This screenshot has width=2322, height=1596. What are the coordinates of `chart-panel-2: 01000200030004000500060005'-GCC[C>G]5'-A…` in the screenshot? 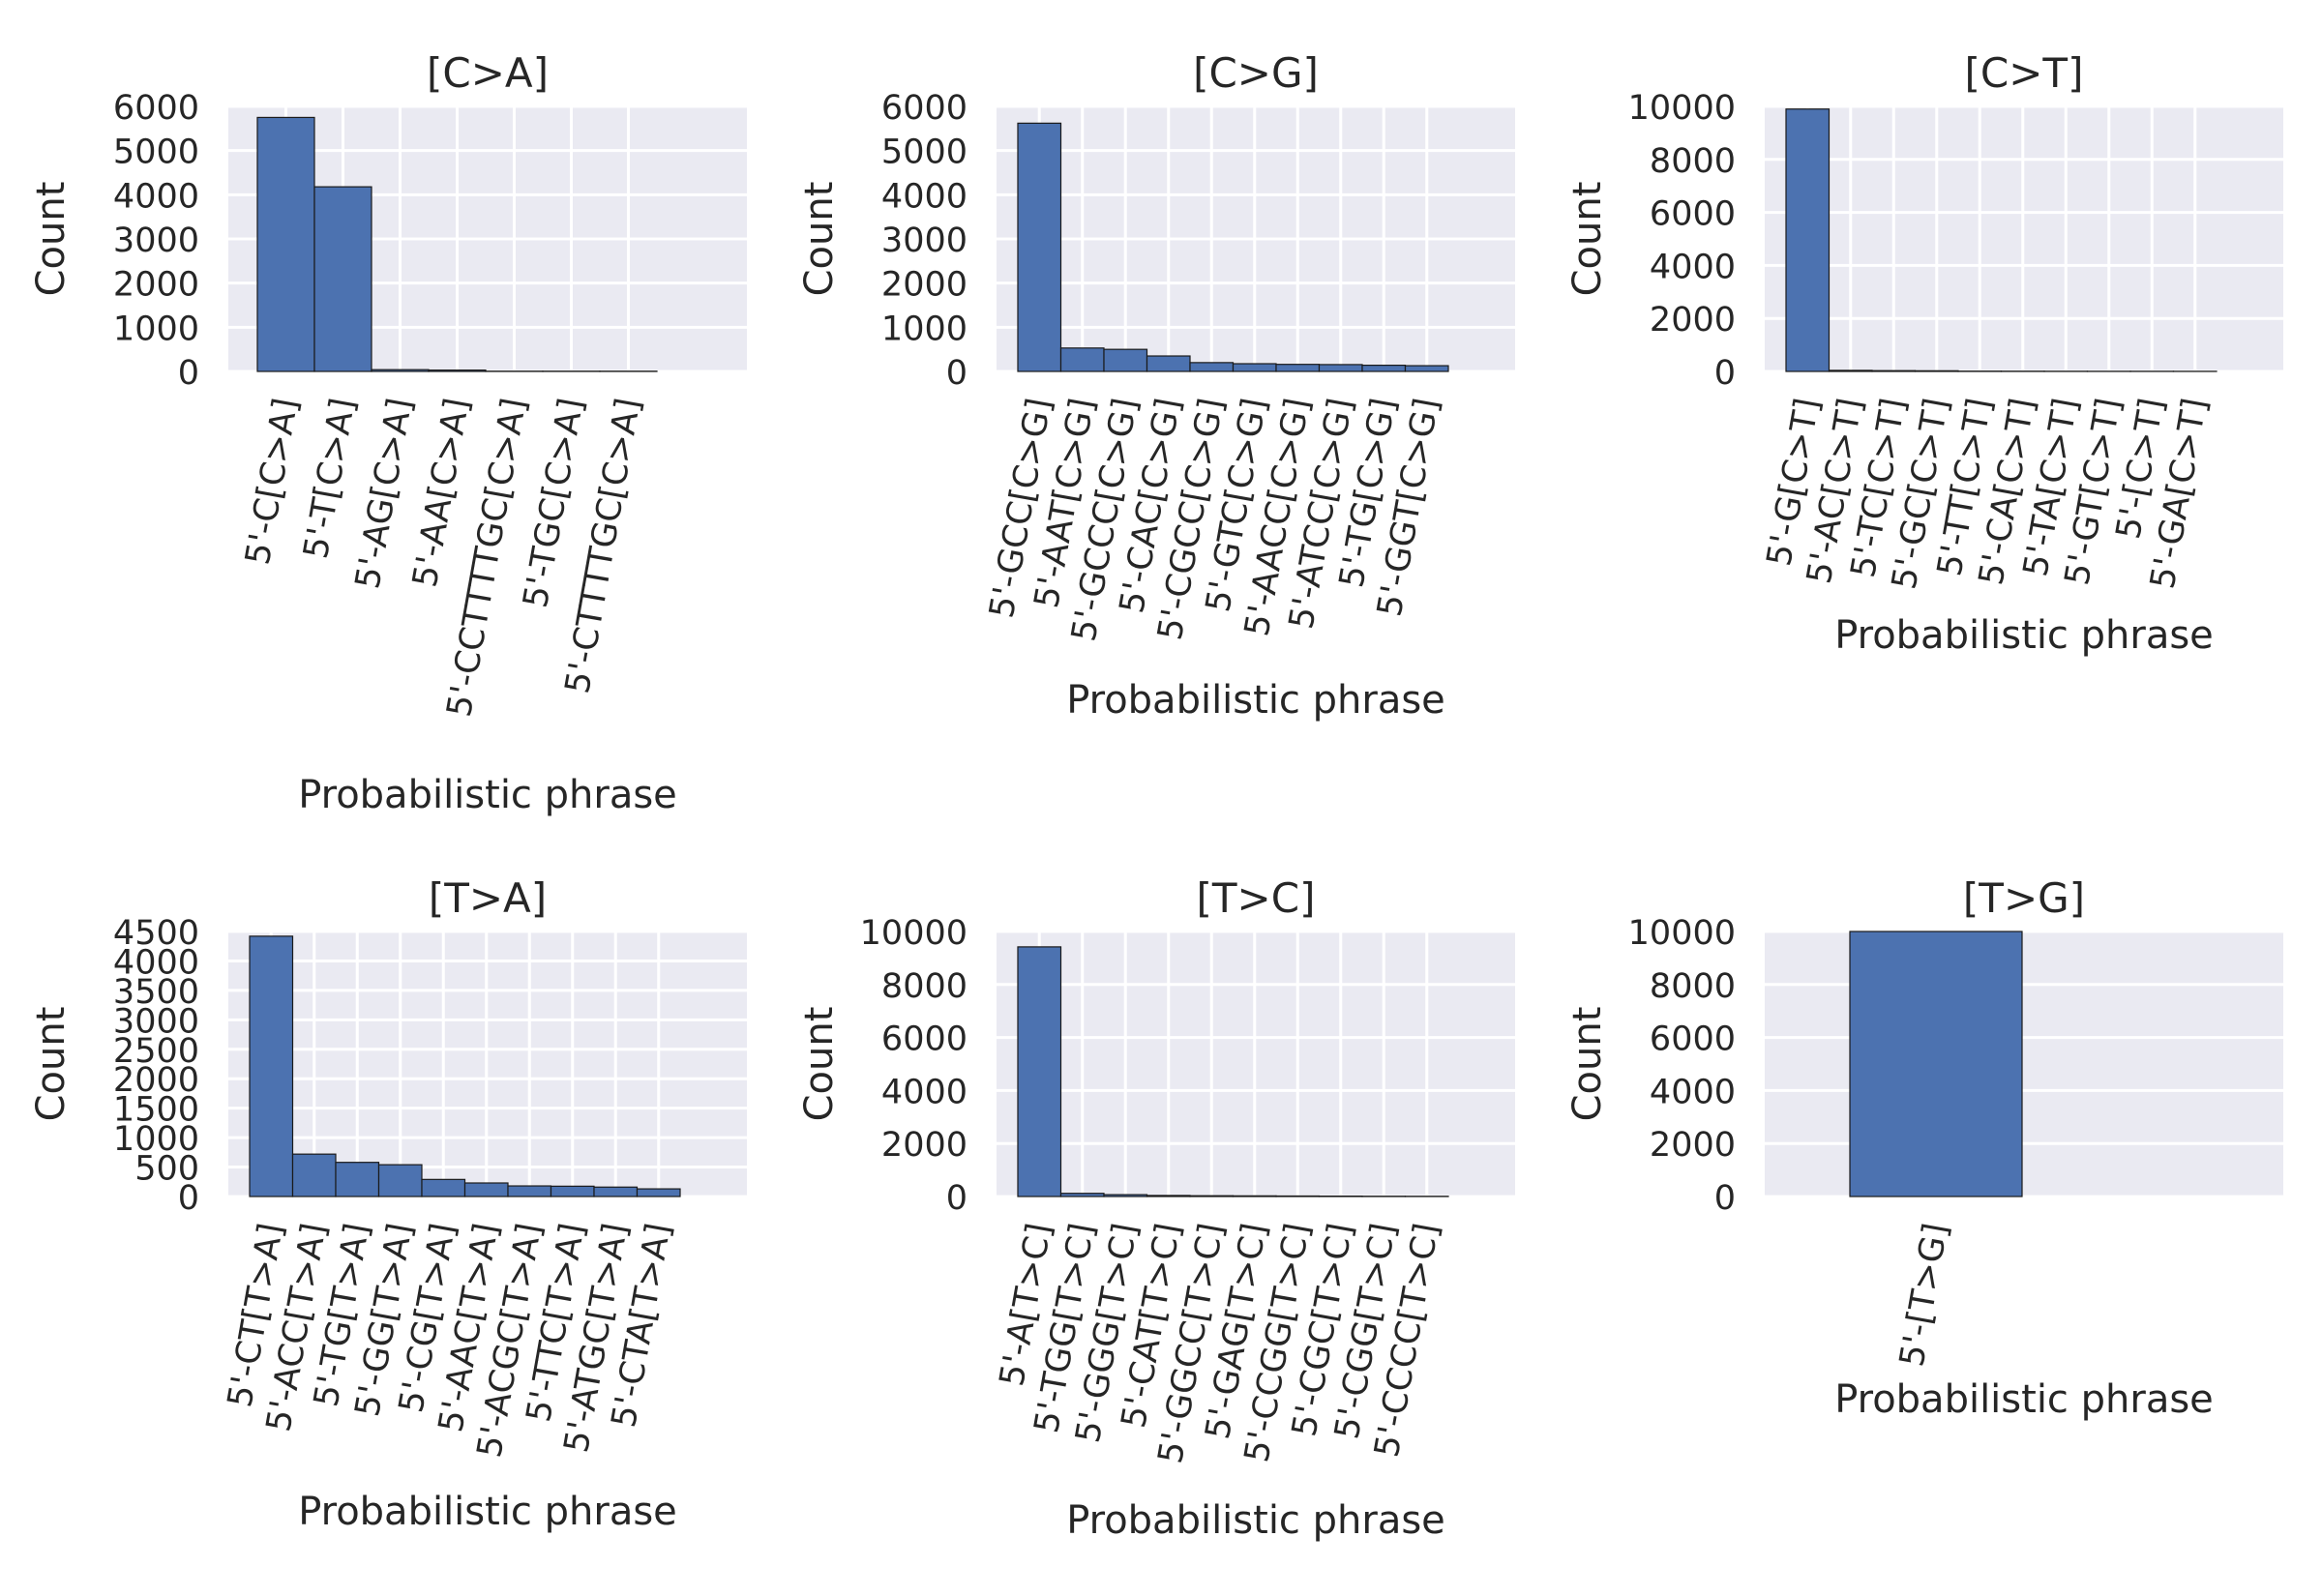 It's located at (1156, 386).